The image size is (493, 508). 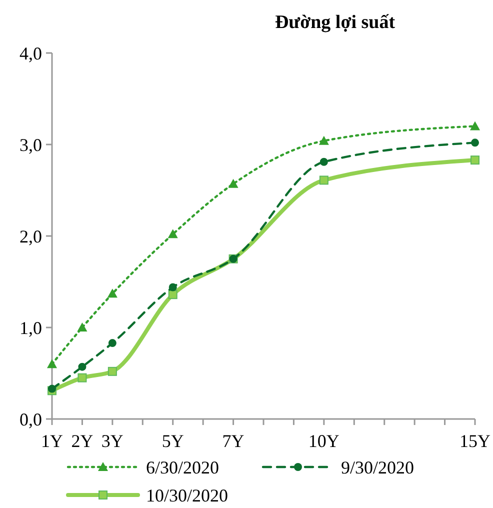 I want to click on y-tick-label: 3,0, so click(x=31, y=144).